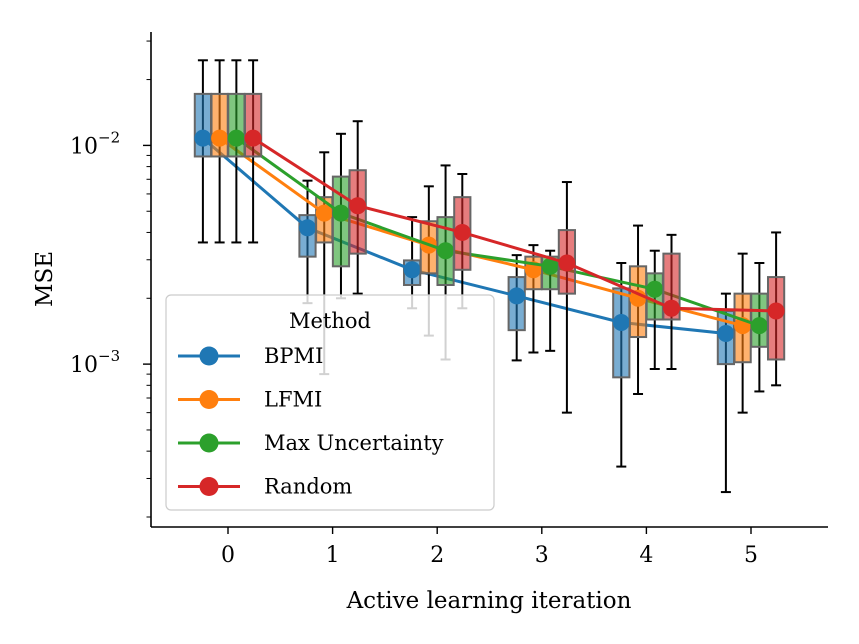  I want to click on x-axis-label: Active learning iteration, so click(489, 601).